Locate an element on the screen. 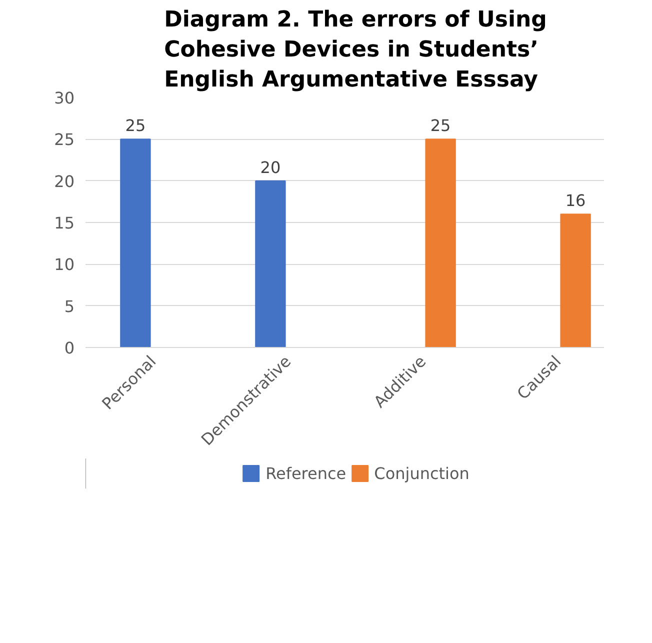 This screenshot has height=643, width=652. y-tick-label: 25 is located at coordinates (64, 140).